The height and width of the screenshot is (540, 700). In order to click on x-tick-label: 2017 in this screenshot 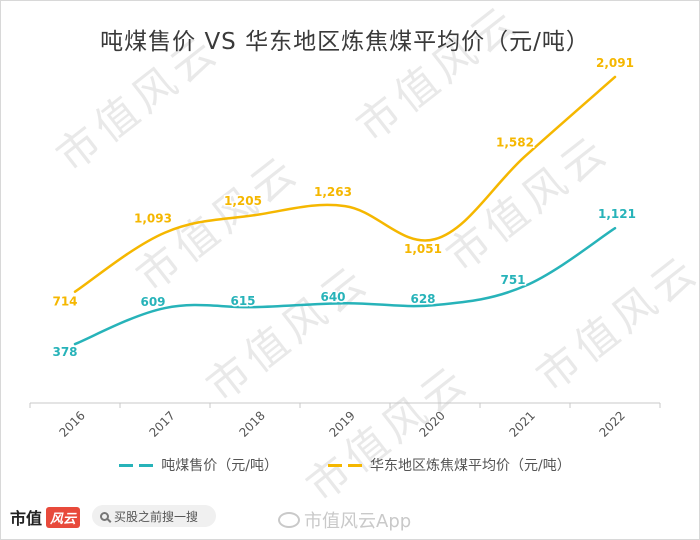, I will do `click(161, 423)`.